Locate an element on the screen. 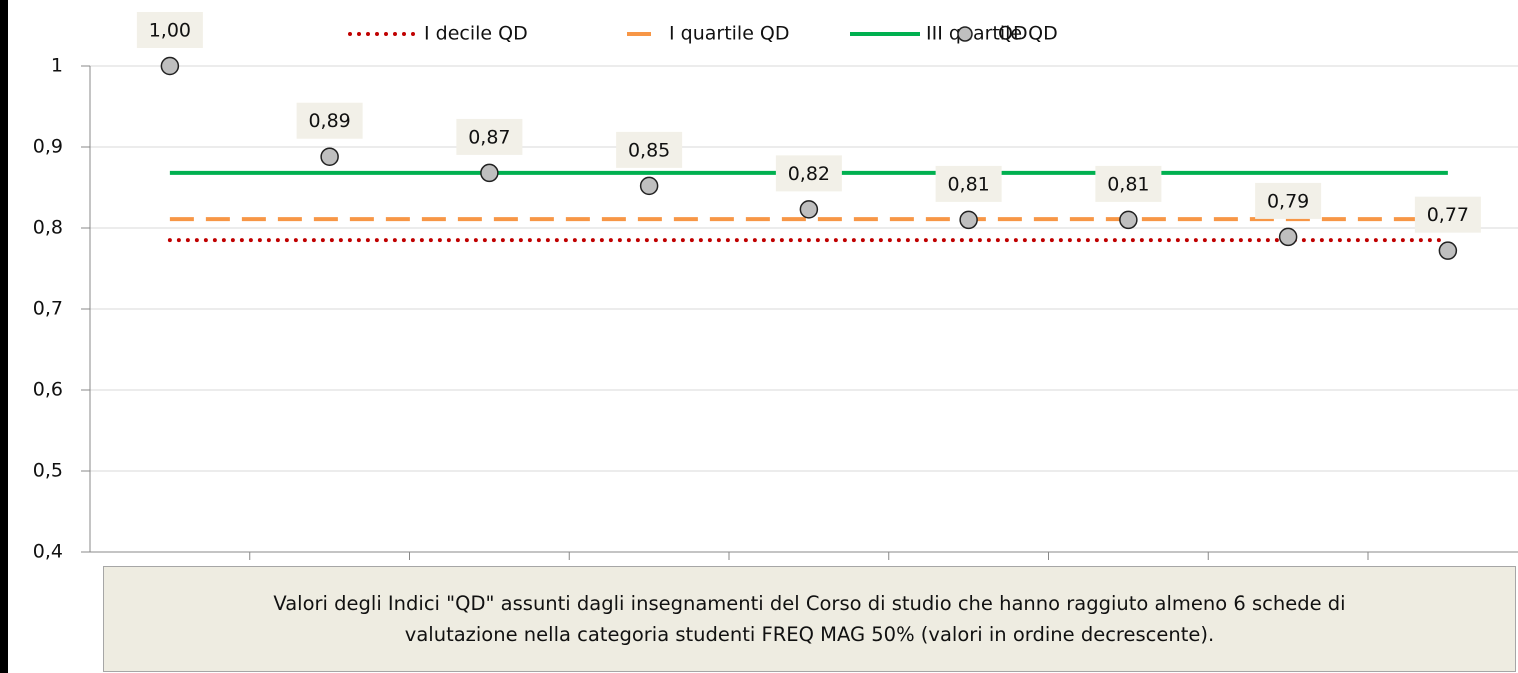 This screenshot has height=673, width=1518. y-tick-label: 0,9 is located at coordinates (48, 147).